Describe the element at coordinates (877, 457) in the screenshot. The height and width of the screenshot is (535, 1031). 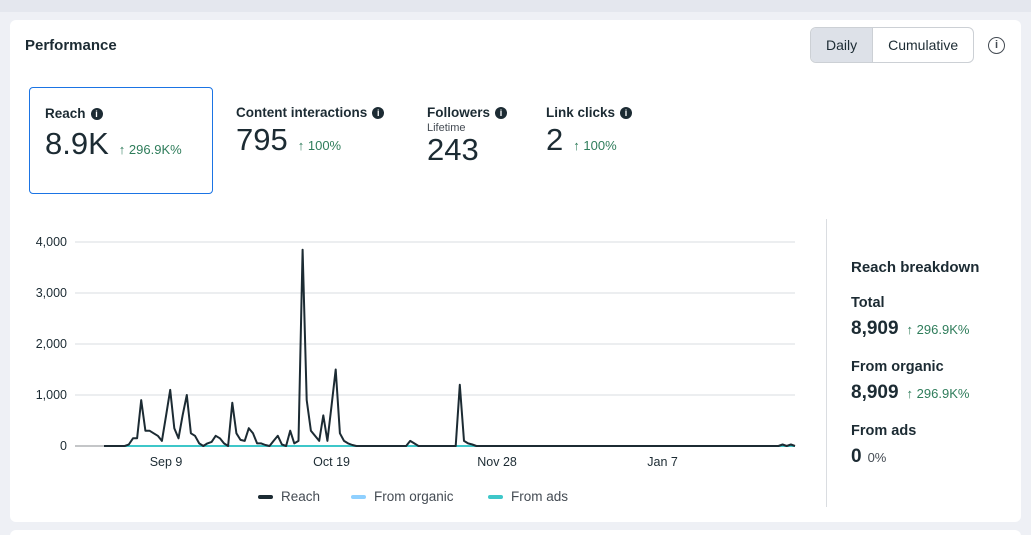
I see `breakdown-change-text: 0%` at that location.